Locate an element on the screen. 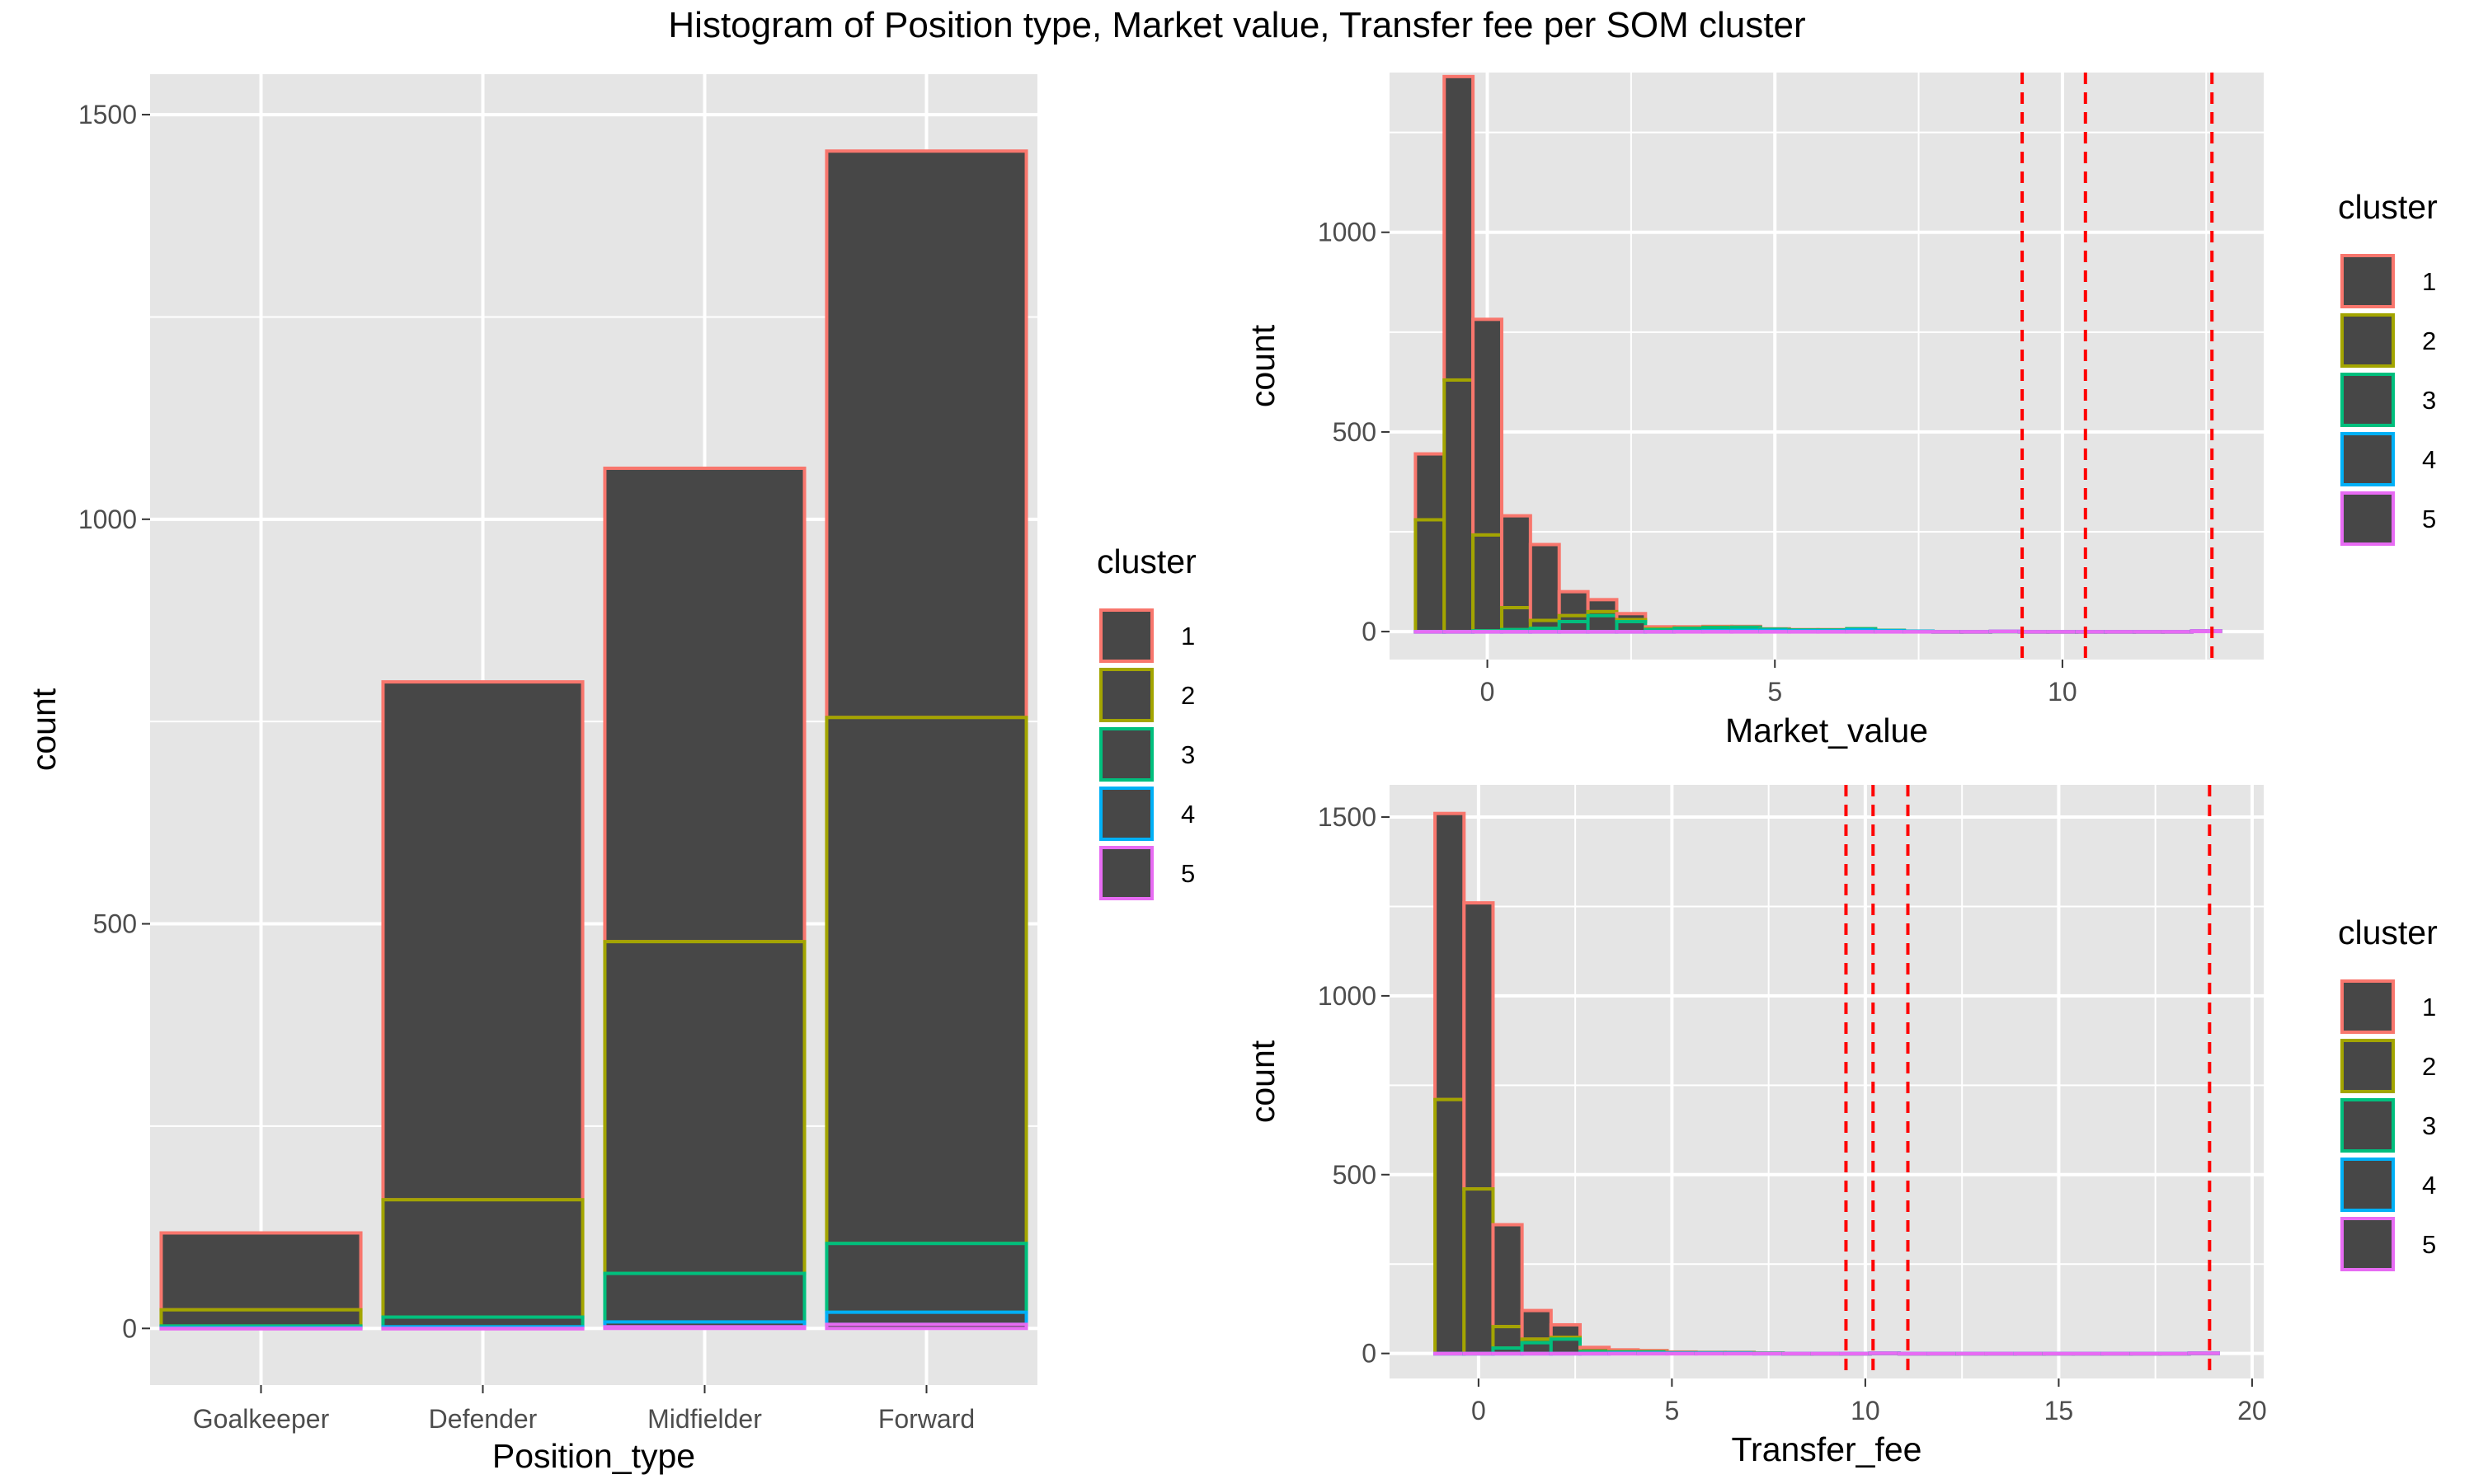  y-tick-label: 500 is located at coordinates (115, 924).